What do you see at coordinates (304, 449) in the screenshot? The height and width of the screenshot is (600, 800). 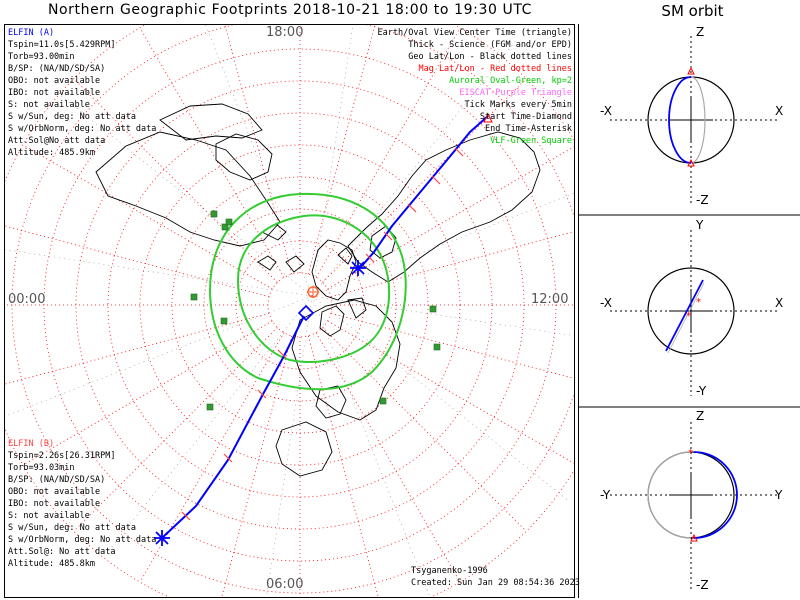 I see `southwest-land` at bounding box center [304, 449].